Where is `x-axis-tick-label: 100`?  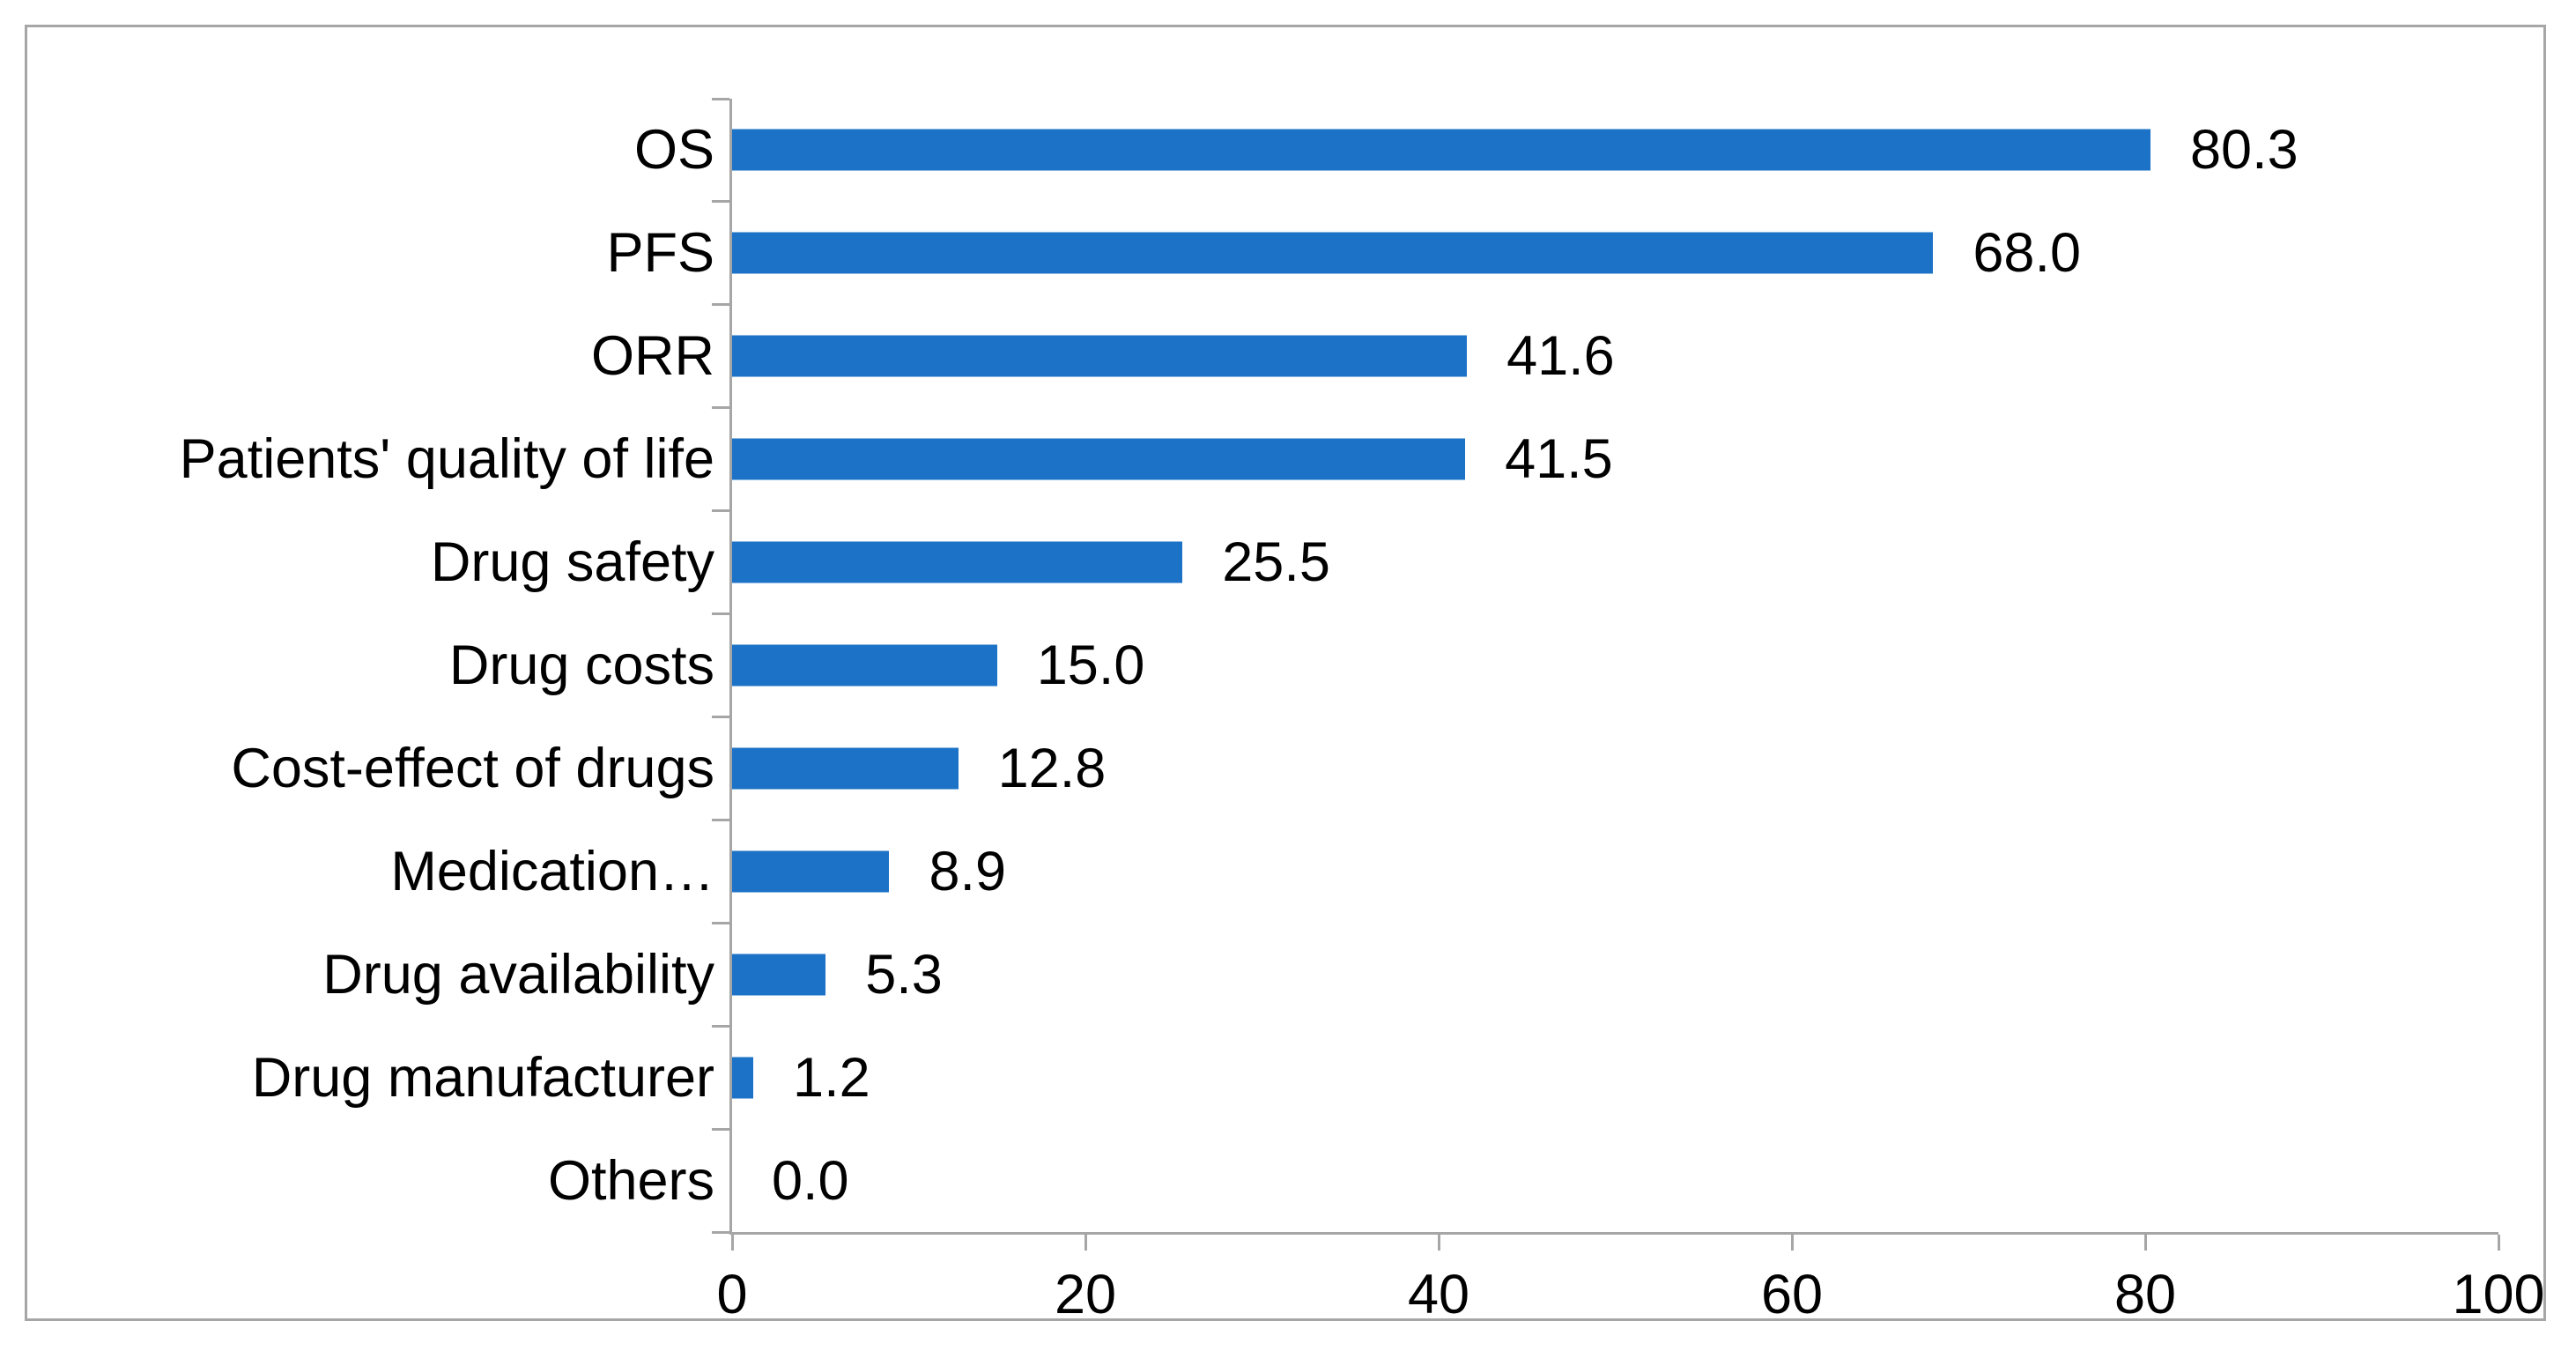 x-axis-tick-label: 100 is located at coordinates (2498, 1294).